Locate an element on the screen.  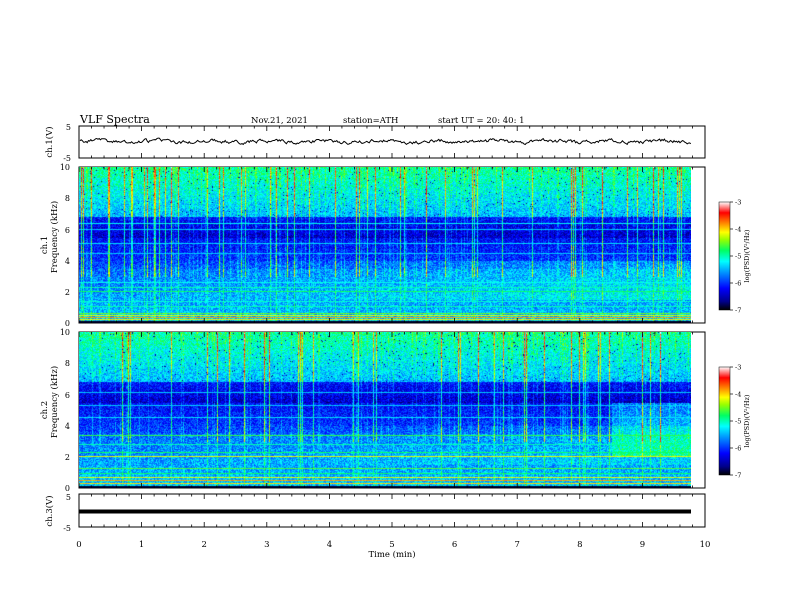
ch1-colorbar-gradient is located at coordinates (724, 256).